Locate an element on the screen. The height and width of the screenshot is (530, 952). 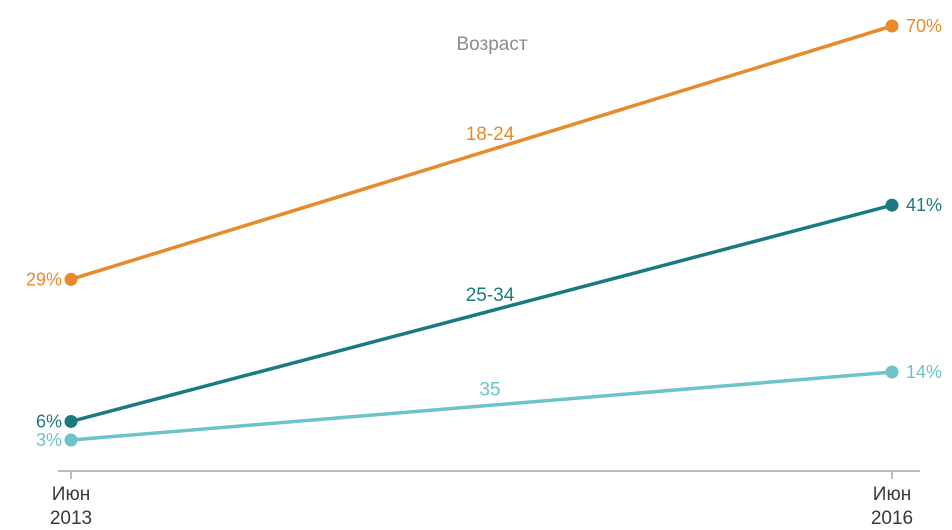
data-label: 70% is located at coordinates (924, 26).